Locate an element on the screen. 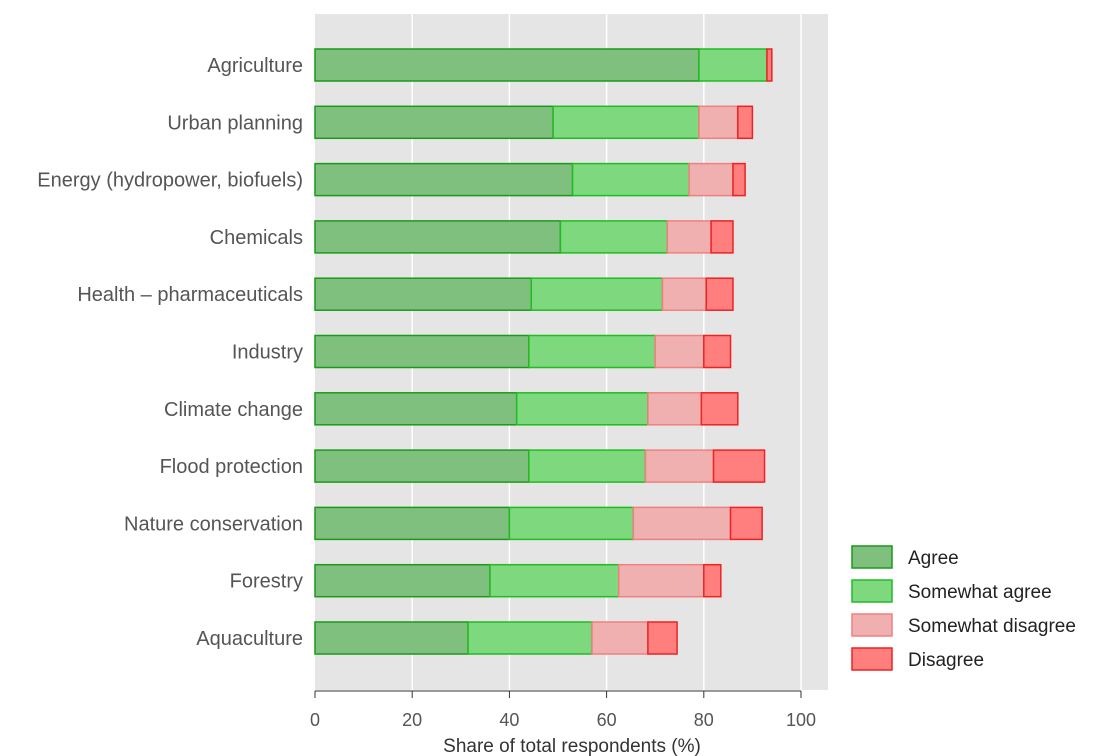 This screenshot has height=756, width=1105. bar-urban-planning-somewhat-agree is located at coordinates (626, 122).